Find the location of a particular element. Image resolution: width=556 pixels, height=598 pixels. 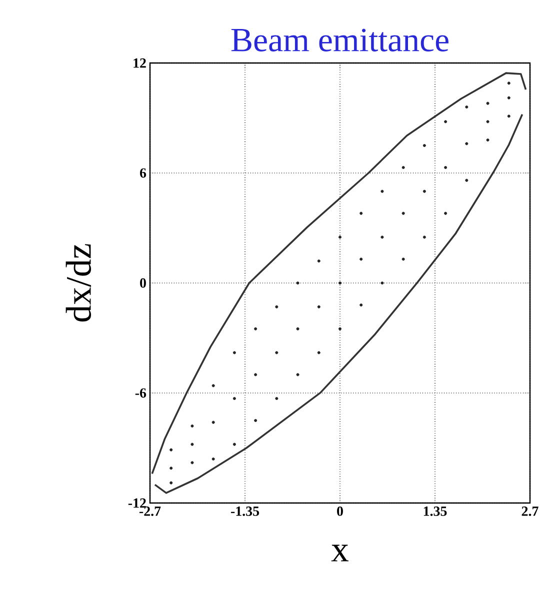

y-tick-label: 12 is located at coordinates (140, 63).